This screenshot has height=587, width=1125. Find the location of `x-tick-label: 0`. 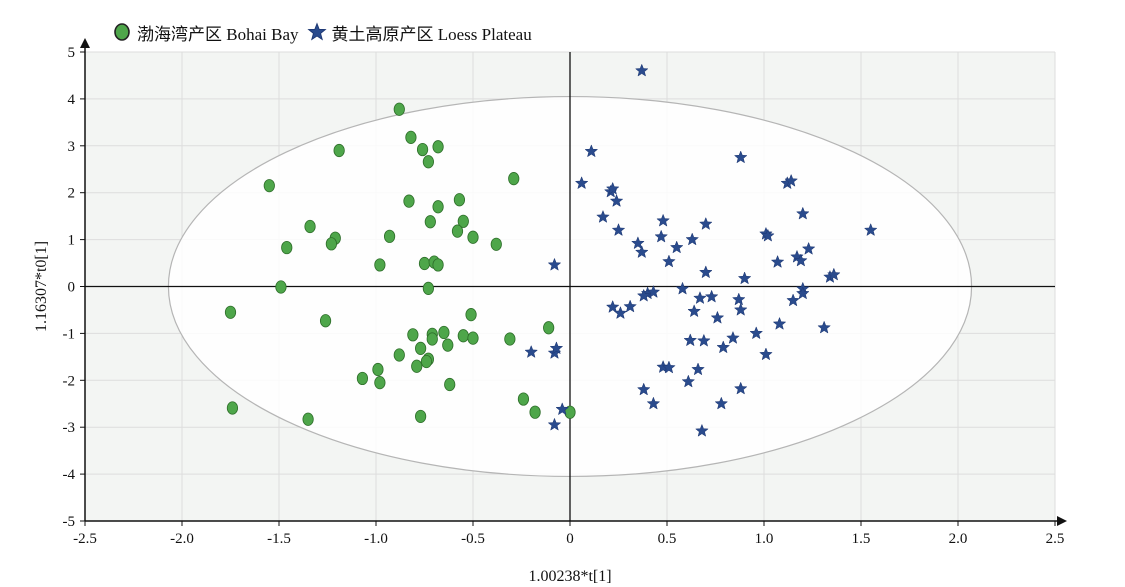

x-tick-label: 0 is located at coordinates (570, 539).